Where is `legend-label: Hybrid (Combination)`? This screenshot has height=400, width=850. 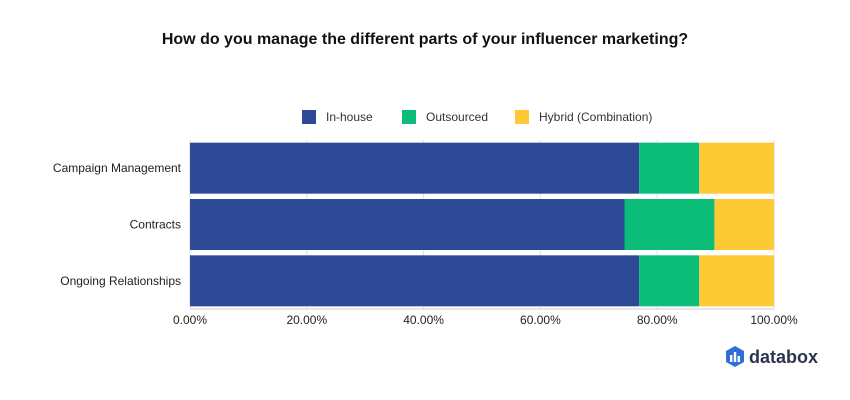 legend-label: Hybrid (Combination) is located at coordinates (595, 117).